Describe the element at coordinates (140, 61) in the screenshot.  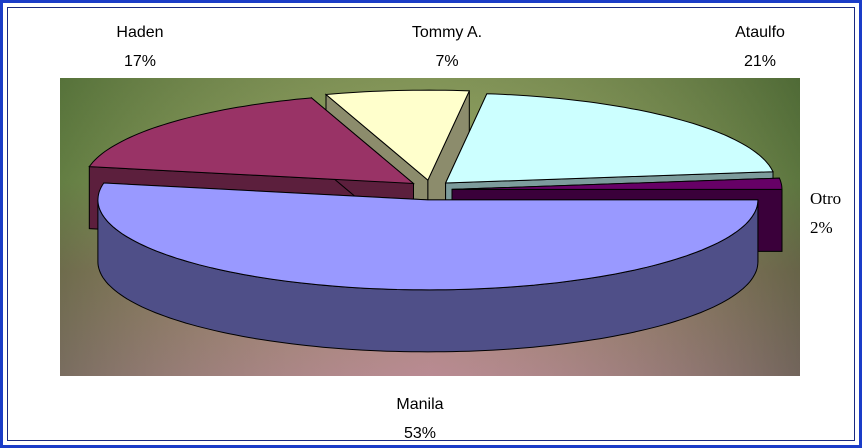
I see `value-label: 17%` at that location.